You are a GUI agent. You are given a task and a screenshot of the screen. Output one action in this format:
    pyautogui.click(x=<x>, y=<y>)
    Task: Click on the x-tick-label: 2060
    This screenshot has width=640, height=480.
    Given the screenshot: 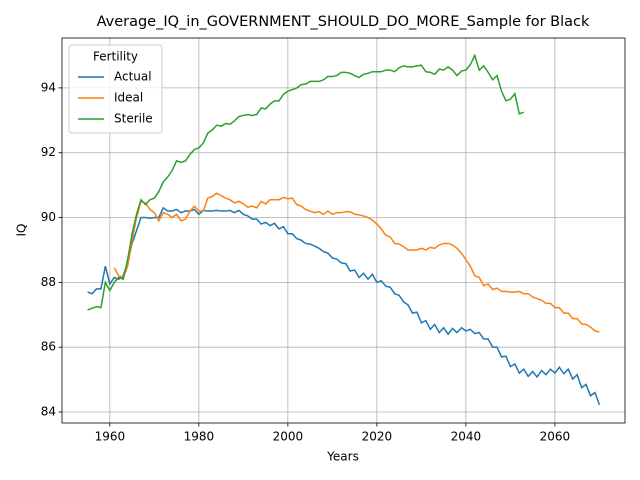 What is the action you would take?
    pyautogui.click(x=555, y=437)
    